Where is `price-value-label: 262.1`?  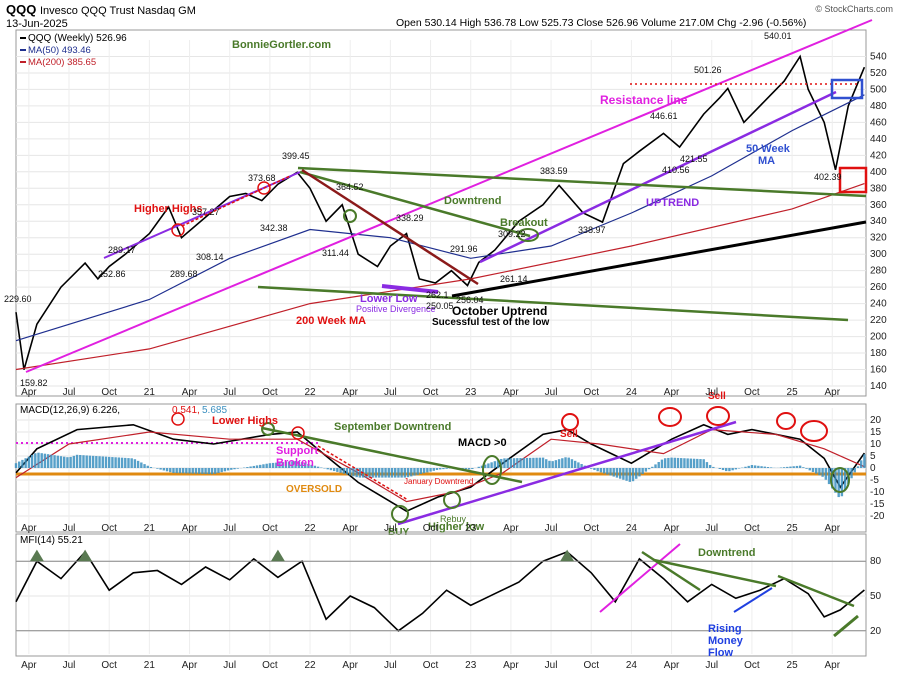 price-value-label: 262.1 is located at coordinates (437, 295).